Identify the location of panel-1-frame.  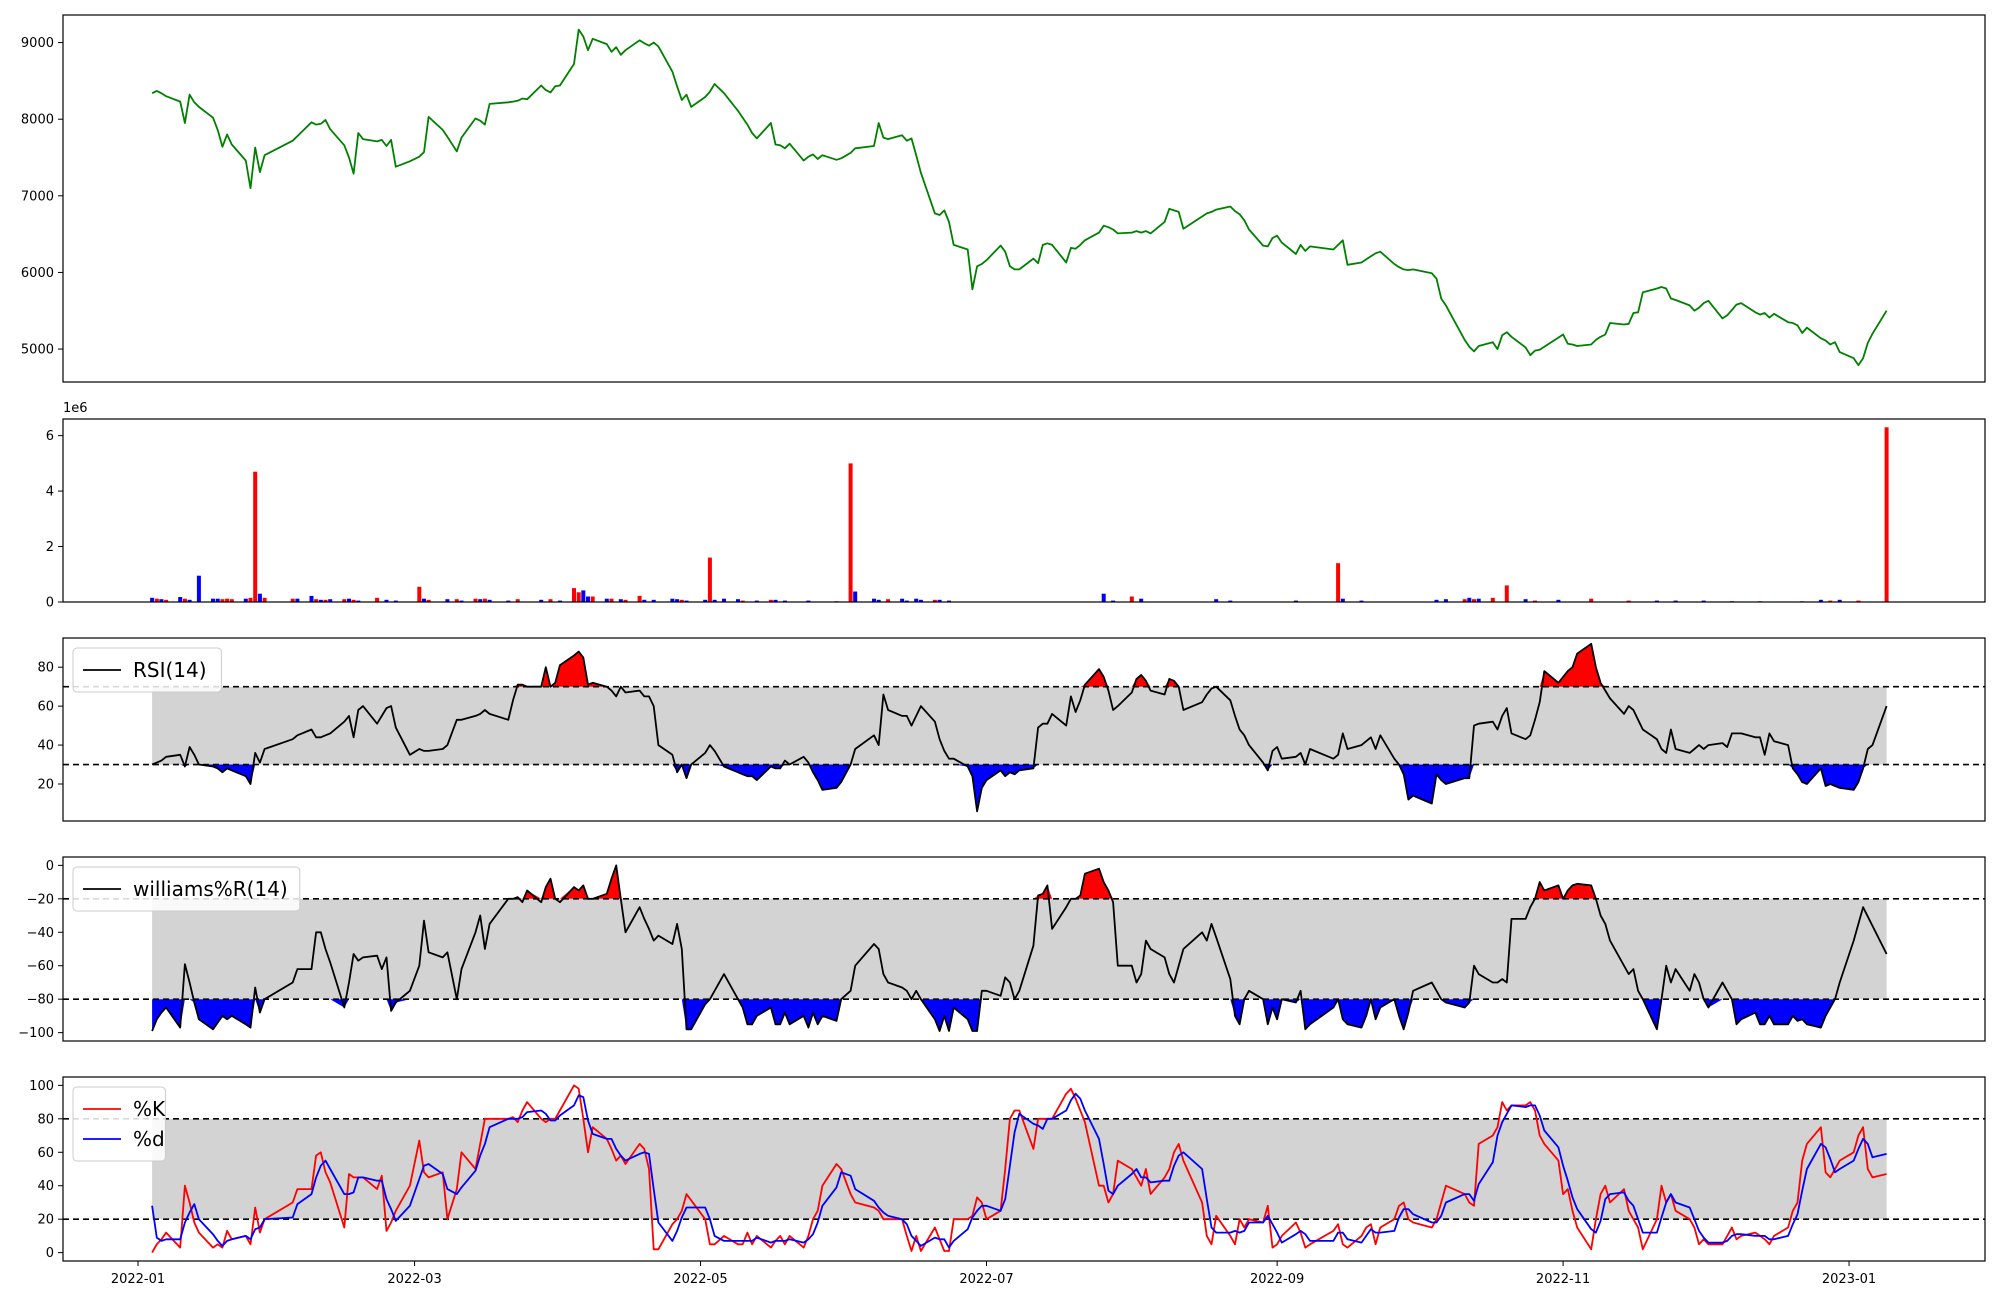
(1024, 510).